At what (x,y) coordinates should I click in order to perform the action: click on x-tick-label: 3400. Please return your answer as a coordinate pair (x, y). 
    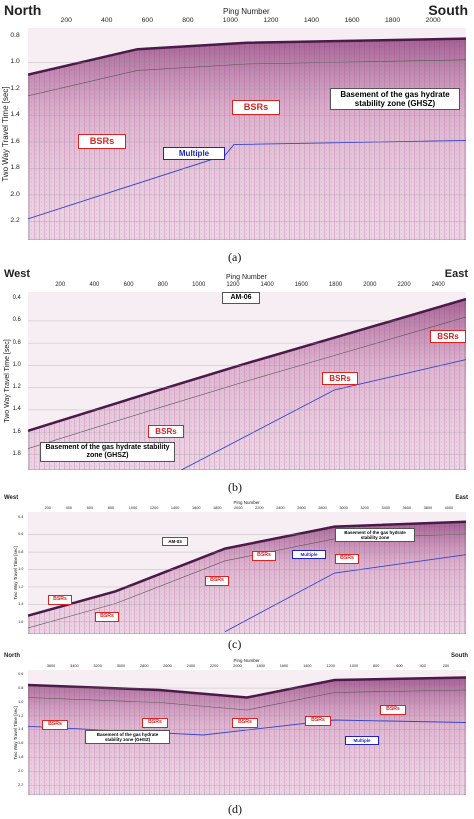
    Looking at the image, I should click on (385, 507).